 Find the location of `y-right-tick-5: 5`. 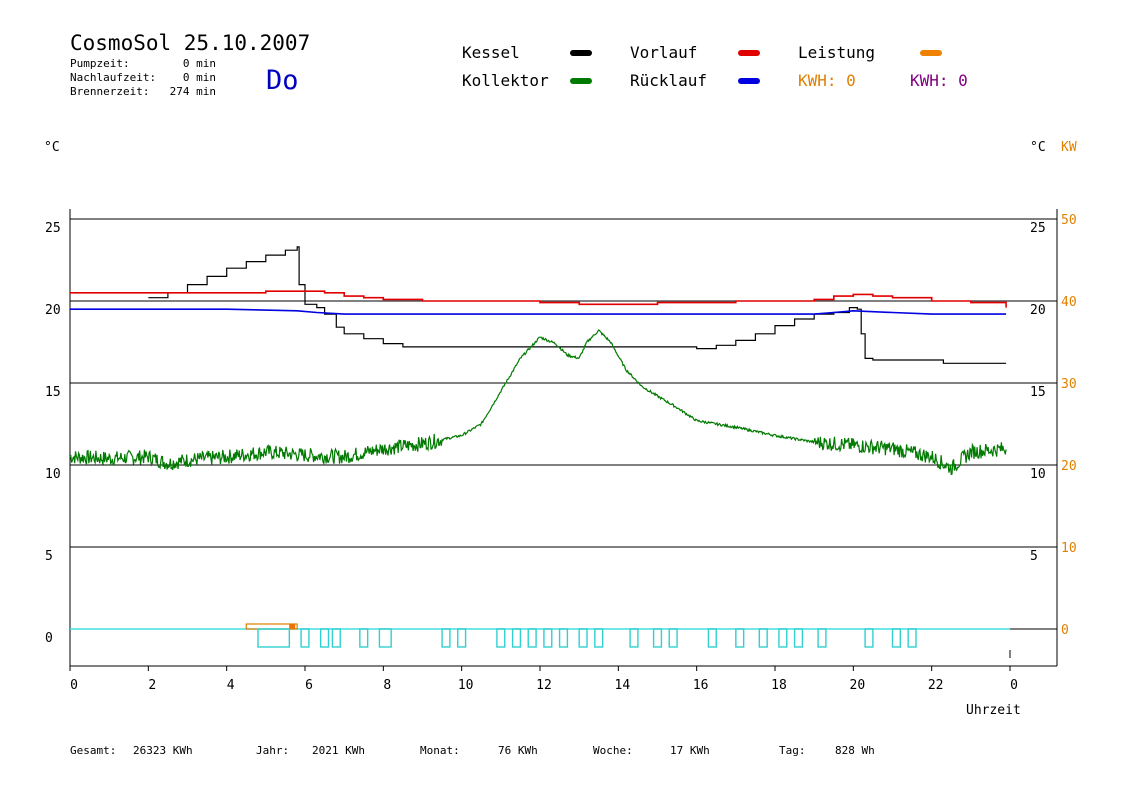

y-right-tick-5: 5 is located at coordinates (1034, 556).